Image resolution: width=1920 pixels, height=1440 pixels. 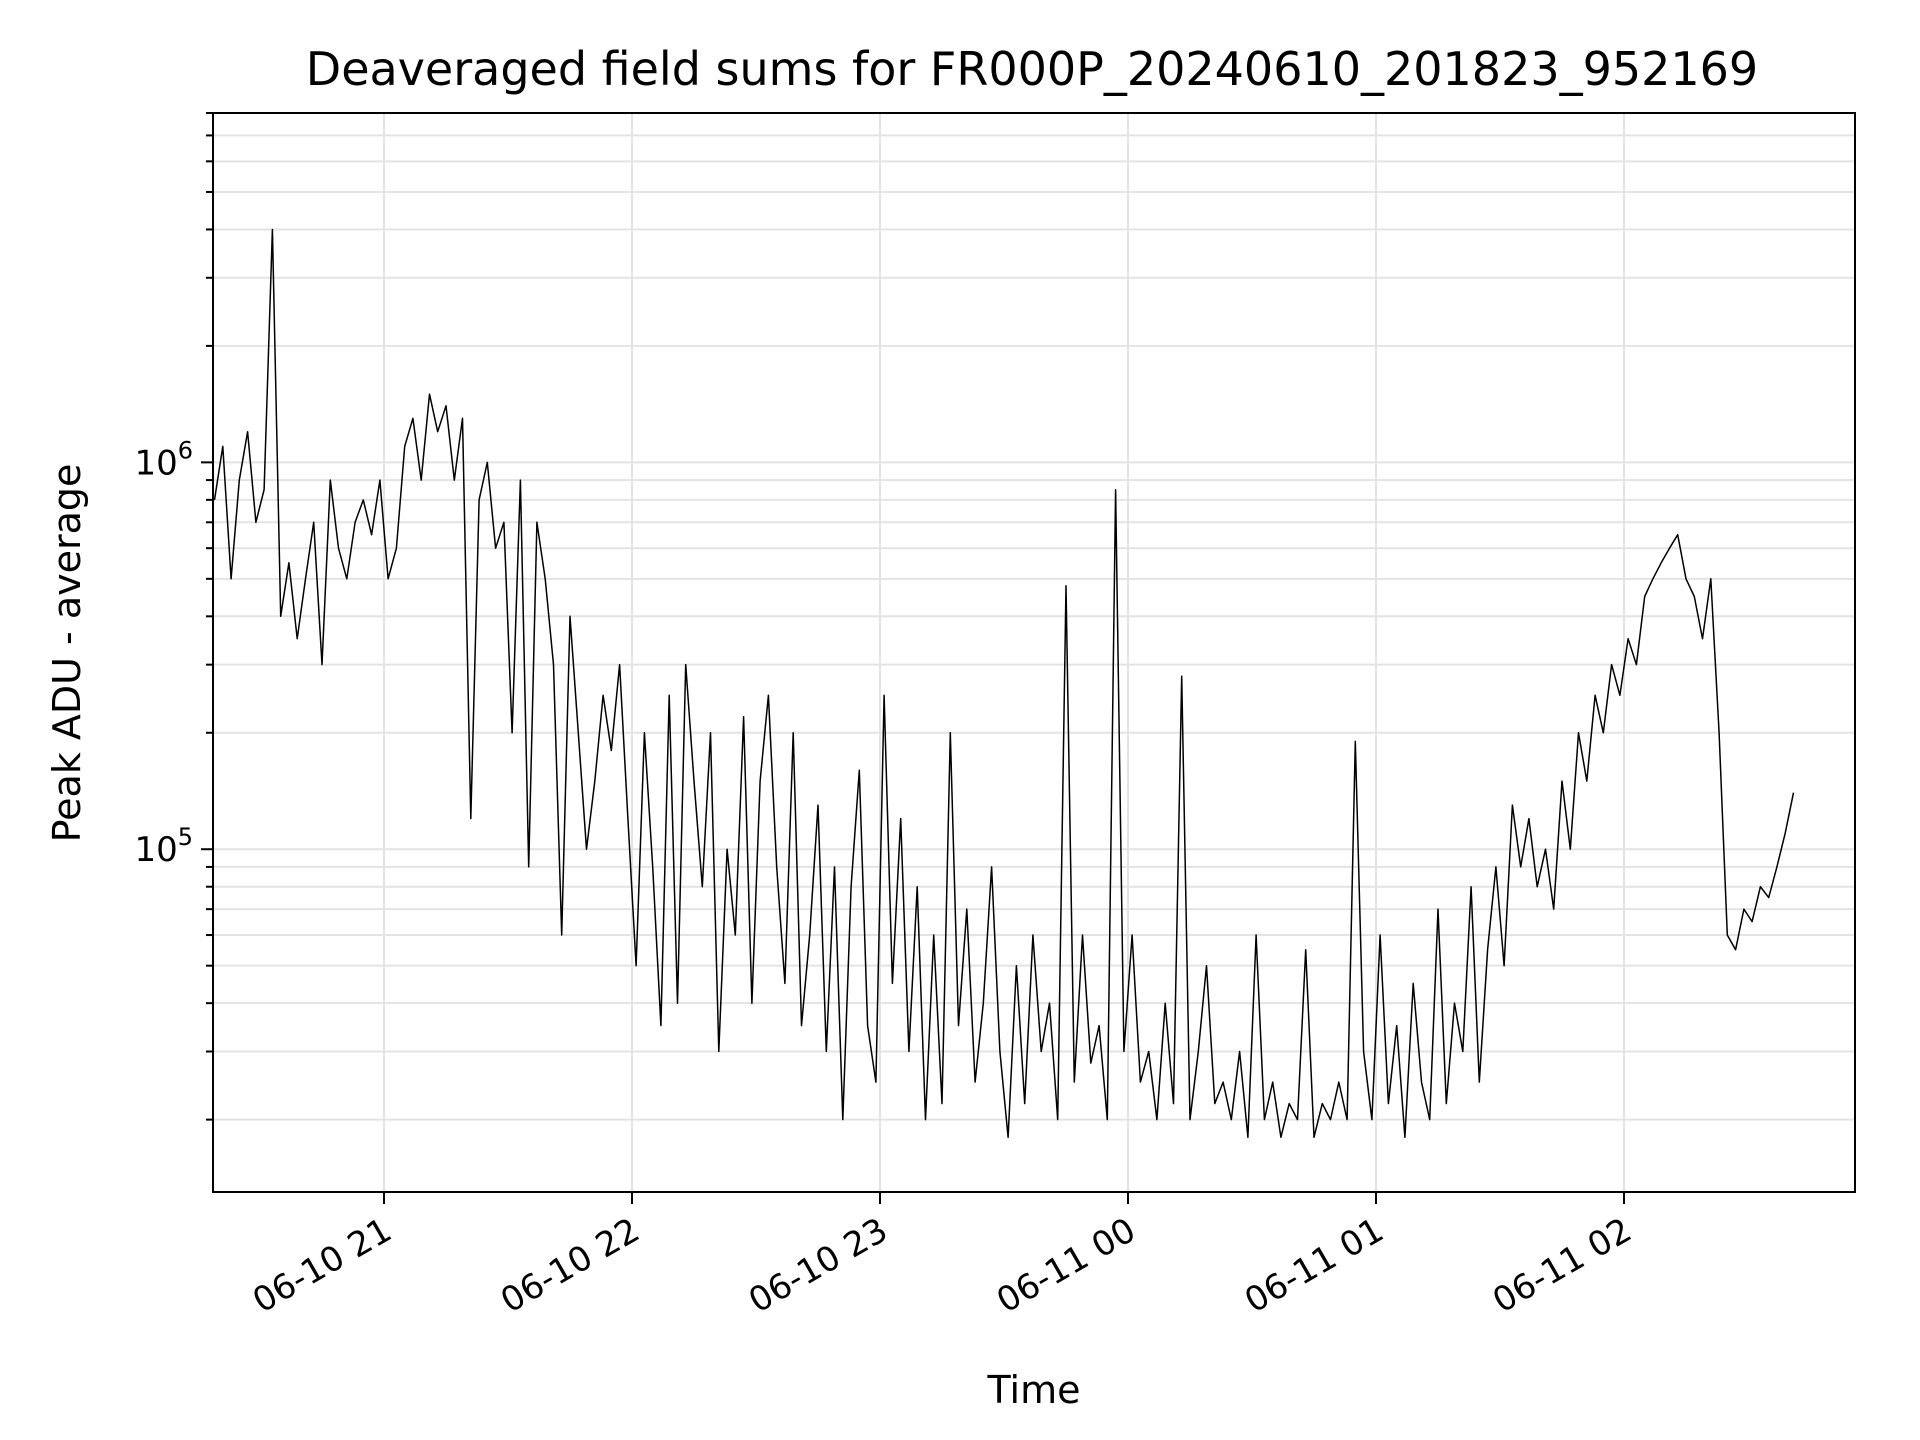 What do you see at coordinates (163, 846) in the screenshot?
I see `y-tick-label: 10⁵` at bounding box center [163, 846].